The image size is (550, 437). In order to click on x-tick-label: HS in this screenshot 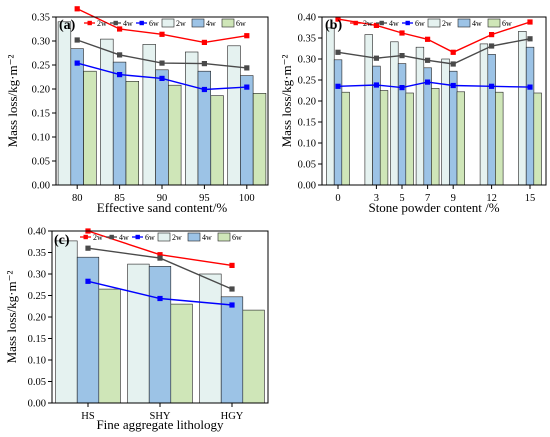, I will do `click(88, 416)`.